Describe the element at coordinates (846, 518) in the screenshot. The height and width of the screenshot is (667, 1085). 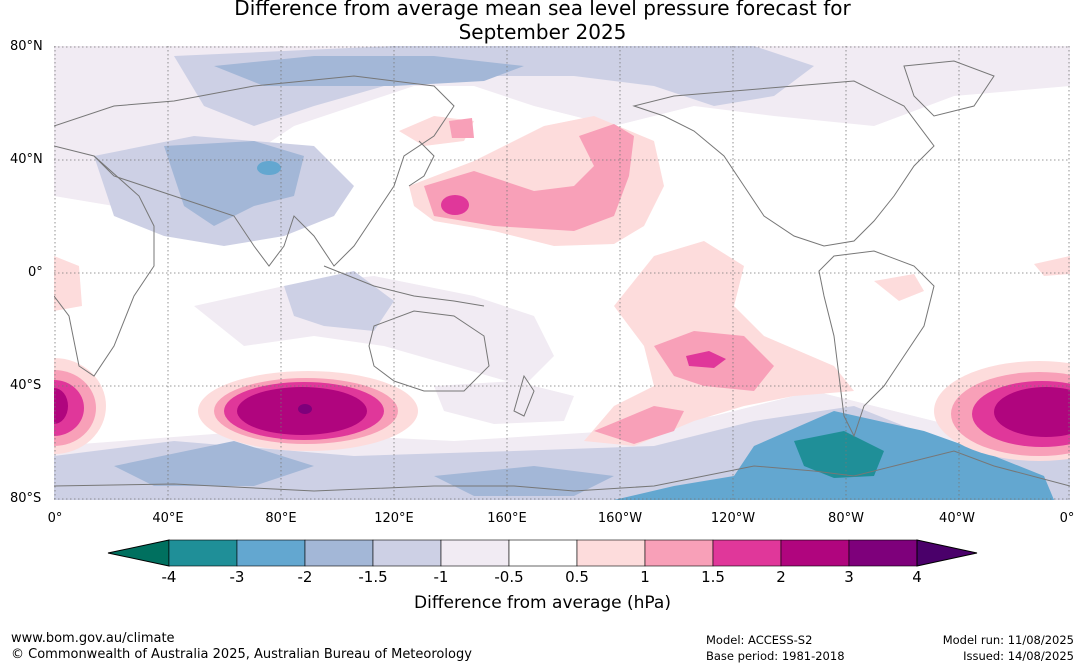
I see `lon-label-80w: 80°W` at that location.